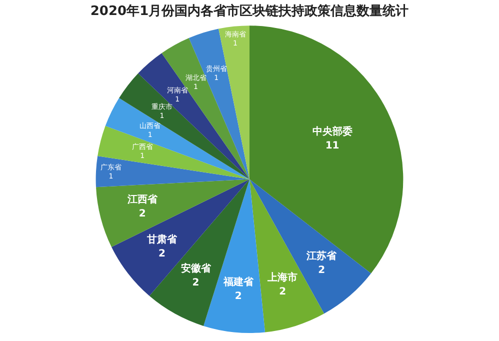 Image resolution: width=499 pixels, height=341 pixels. Describe the element at coordinates (238, 282) in the screenshot. I see `slice-label: 福建省` at that location.